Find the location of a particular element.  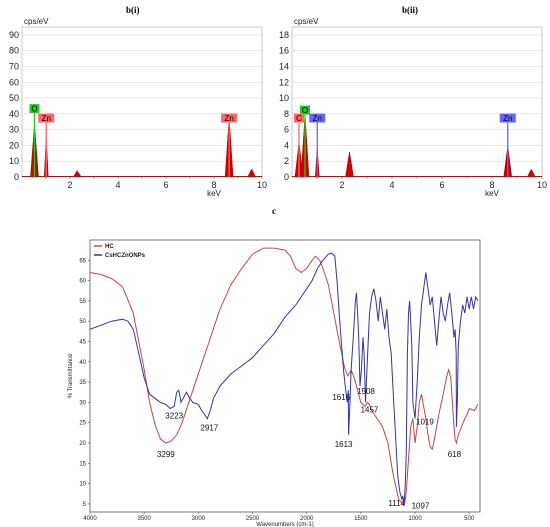

y-tick-label: 14 is located at coordinates (284, 66).